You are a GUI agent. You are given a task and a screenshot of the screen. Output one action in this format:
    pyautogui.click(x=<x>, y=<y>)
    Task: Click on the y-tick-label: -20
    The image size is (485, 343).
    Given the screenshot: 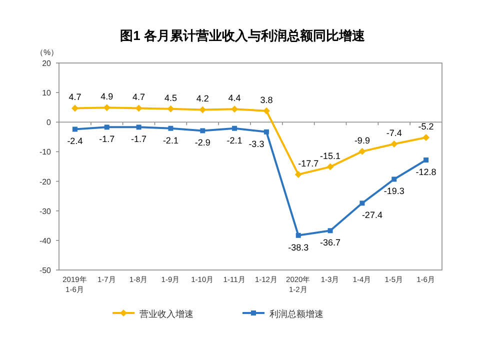 What is the action you would take?
    pyautogui.click(x=45, y=181)
    